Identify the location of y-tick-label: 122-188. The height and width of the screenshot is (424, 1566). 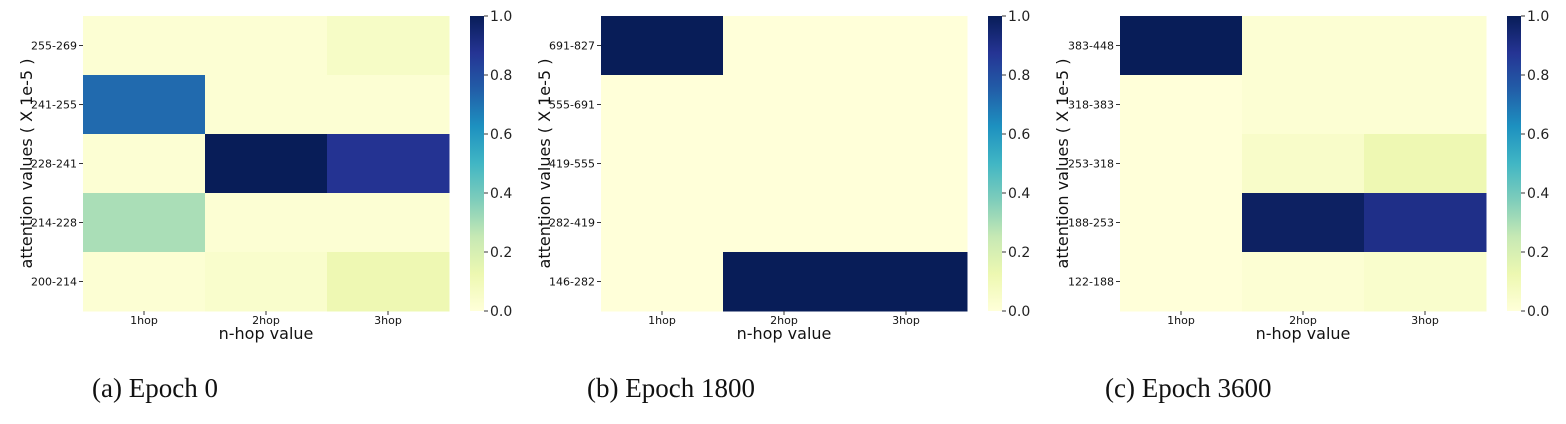
(1091, 282).